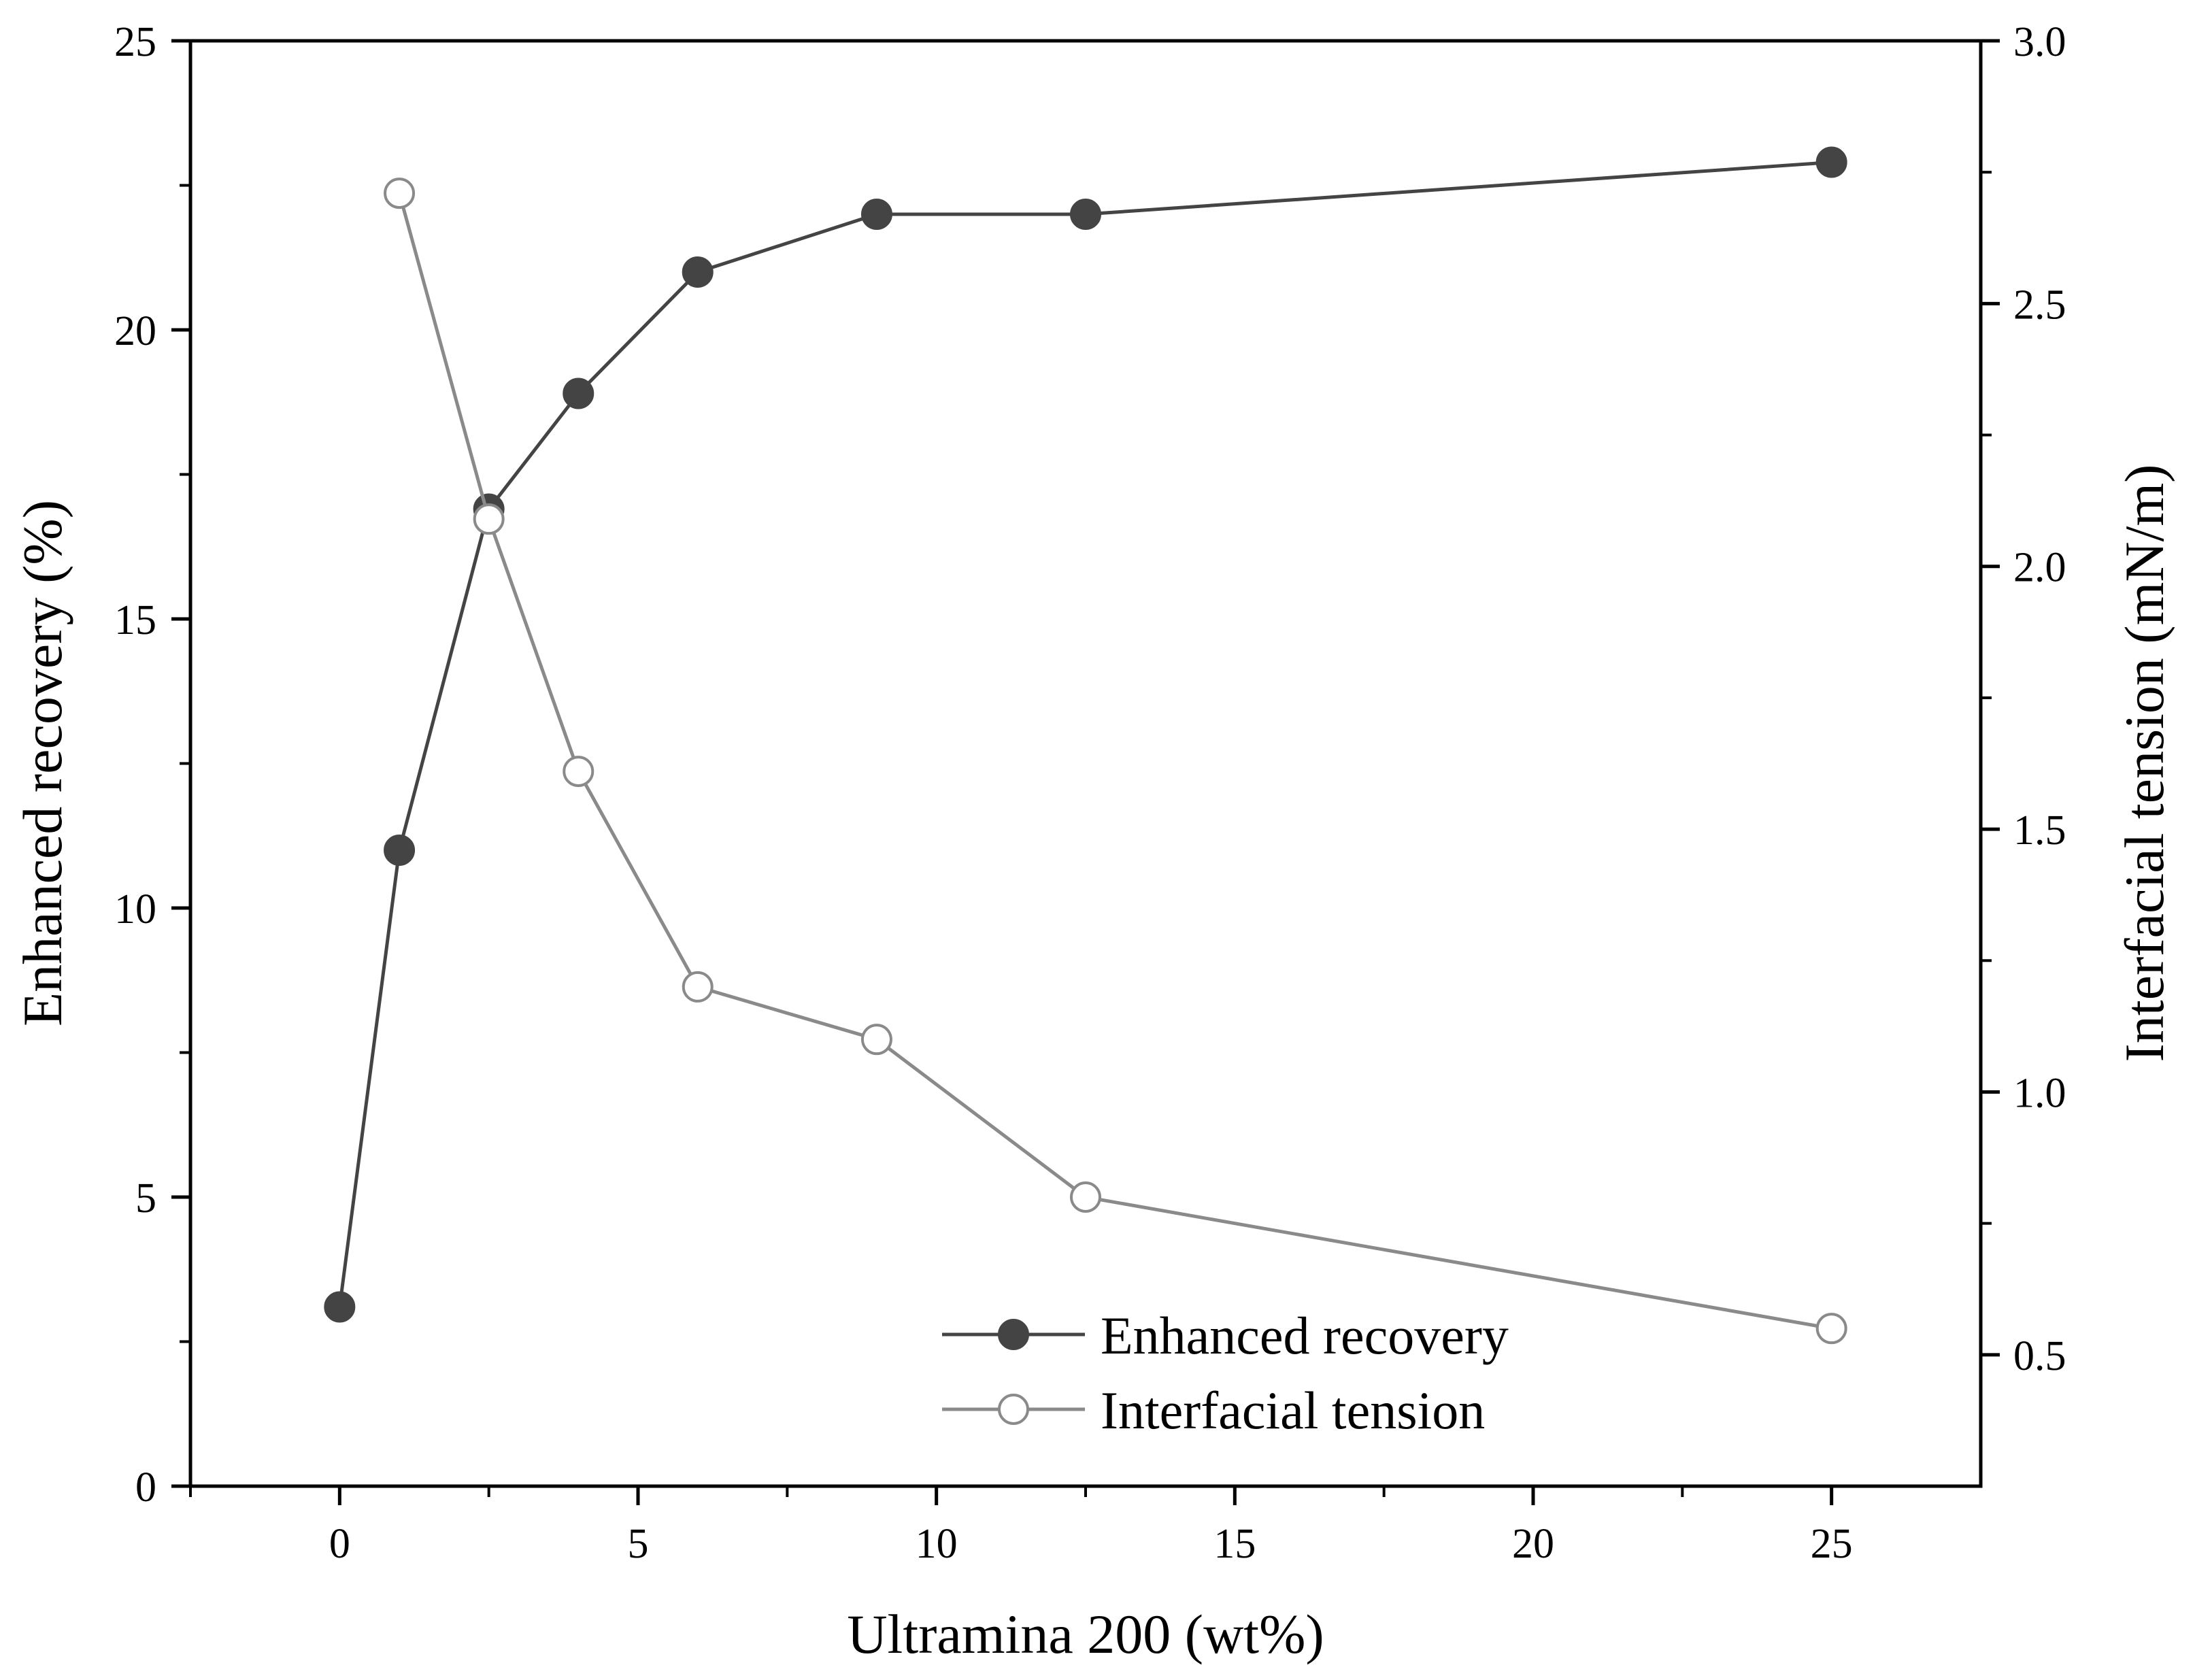  Describe the element at coordinates (2024, 699) in the screenshot. I see `y2-axis-ticks: 0.5 1.0 1.5 2.0 2.5 3.0` at that location.